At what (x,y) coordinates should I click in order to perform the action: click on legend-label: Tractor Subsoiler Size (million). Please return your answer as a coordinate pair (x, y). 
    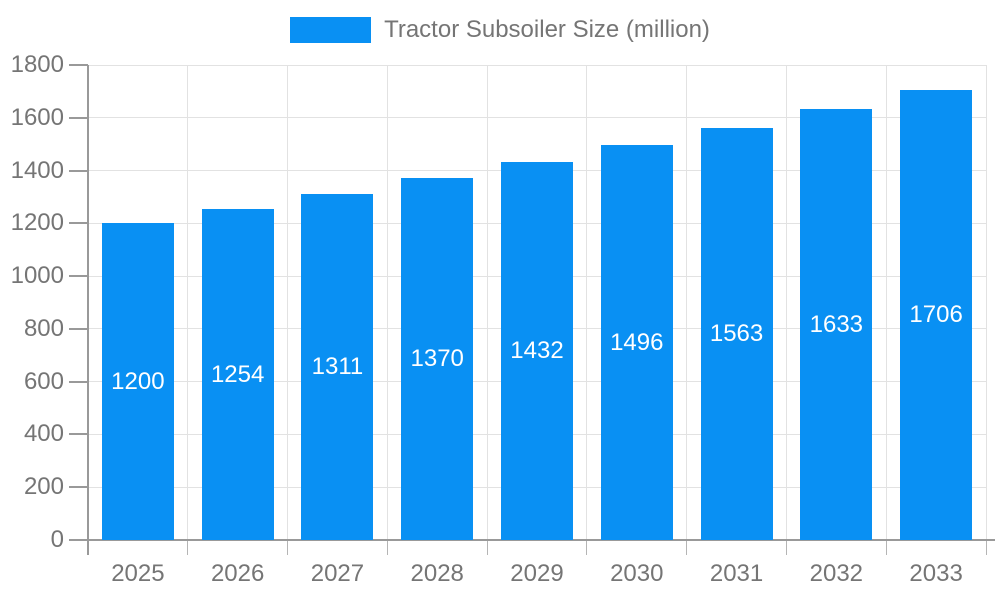
    Looking at the image, I should click on (547, 29).